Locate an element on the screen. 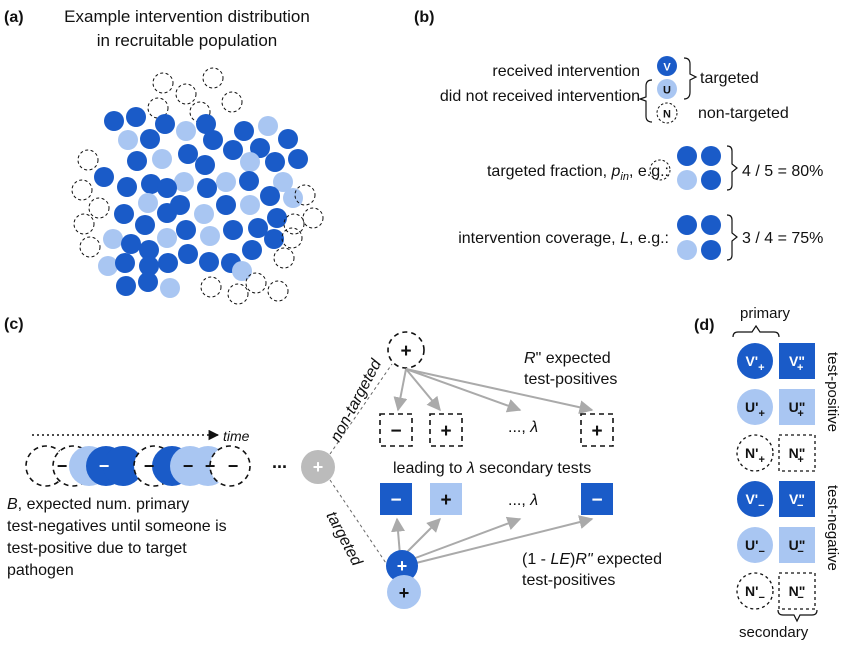 The height and width of the screenshot is (645, 849). b-description-line2: test-negatives until someone is is located at coordinates (117, 526).